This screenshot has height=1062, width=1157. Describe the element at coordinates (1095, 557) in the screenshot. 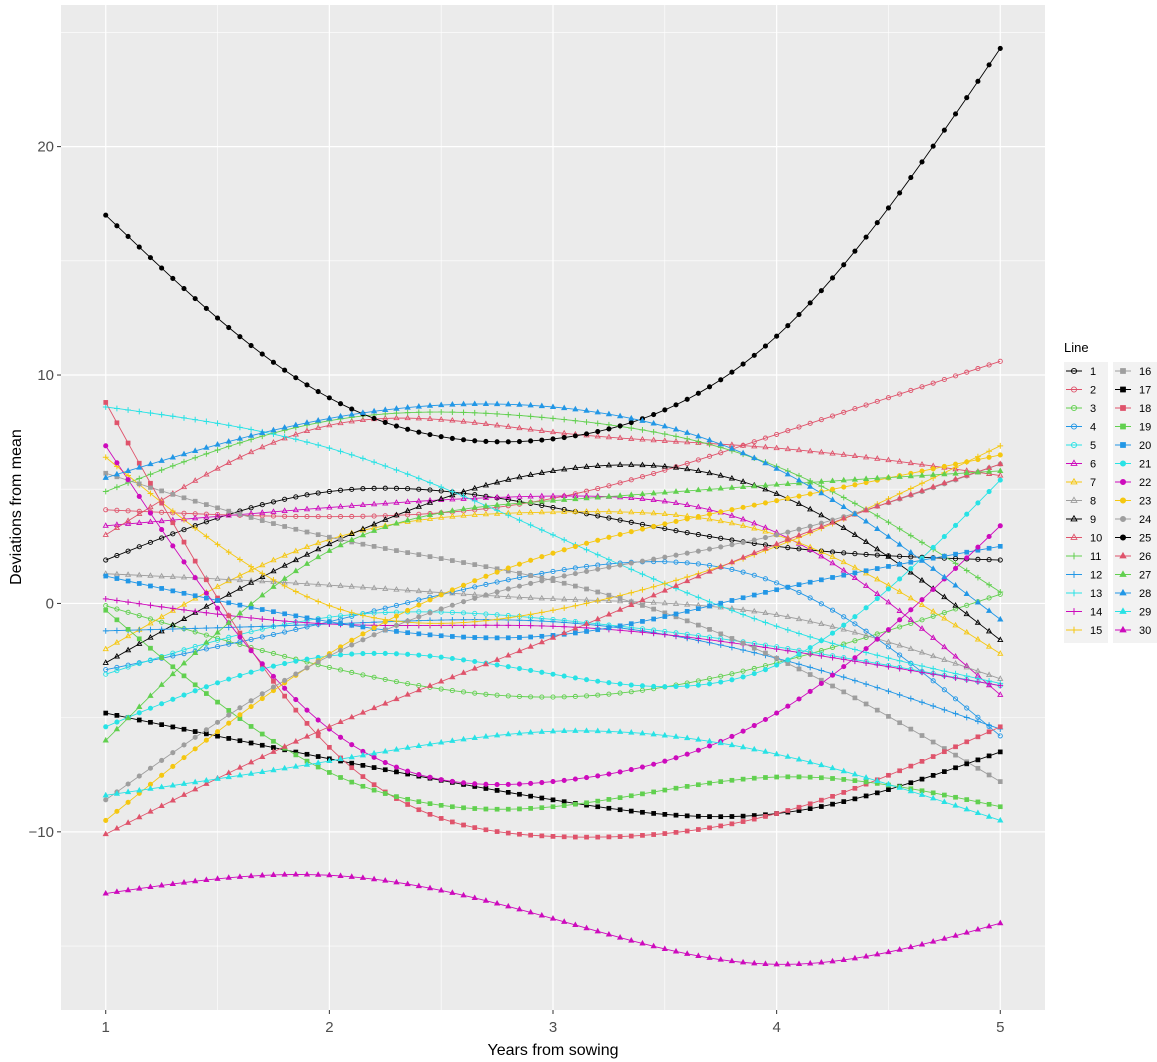

I see `legend-label: 11` at that location.